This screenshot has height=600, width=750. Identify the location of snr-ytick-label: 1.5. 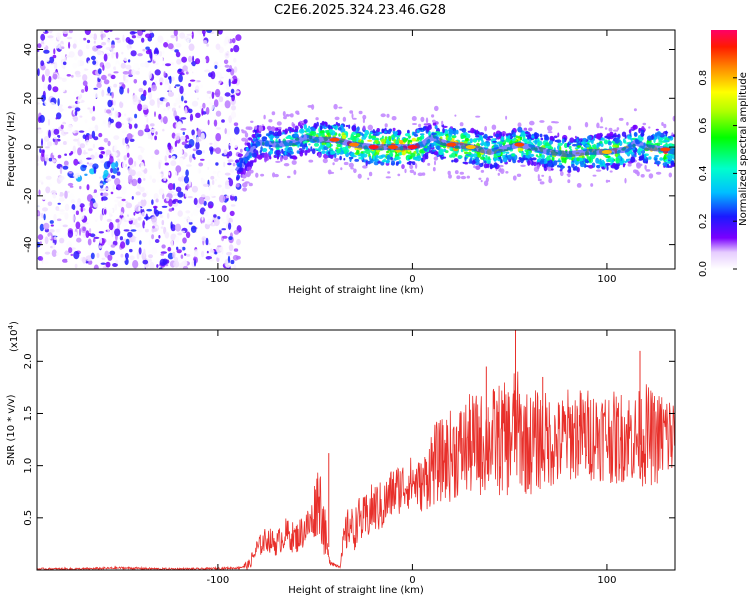
(28, 414).